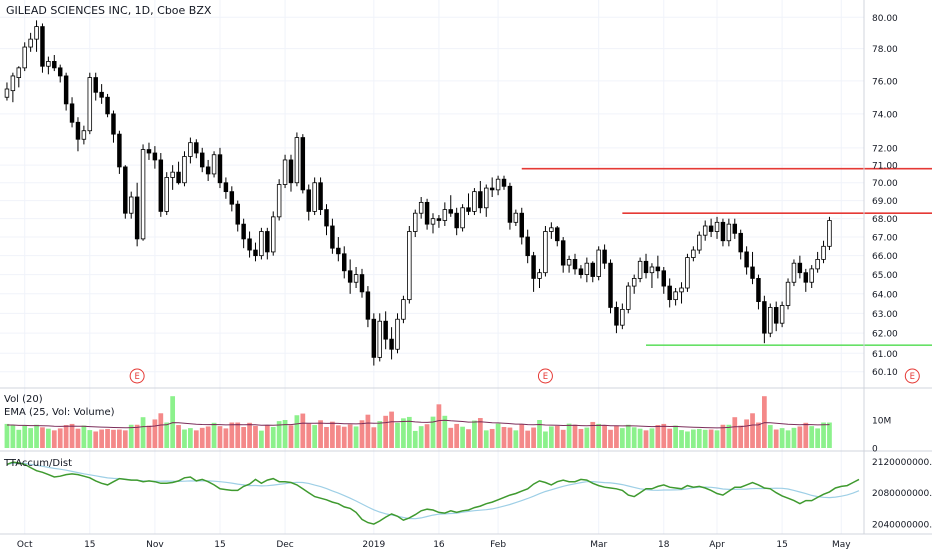 This screenshot has width=932, height=550. What do you see at coordinates (885, 50) in the screenshot?
I see `price-tick-label: 78.00` at bounding box center [885, 50].